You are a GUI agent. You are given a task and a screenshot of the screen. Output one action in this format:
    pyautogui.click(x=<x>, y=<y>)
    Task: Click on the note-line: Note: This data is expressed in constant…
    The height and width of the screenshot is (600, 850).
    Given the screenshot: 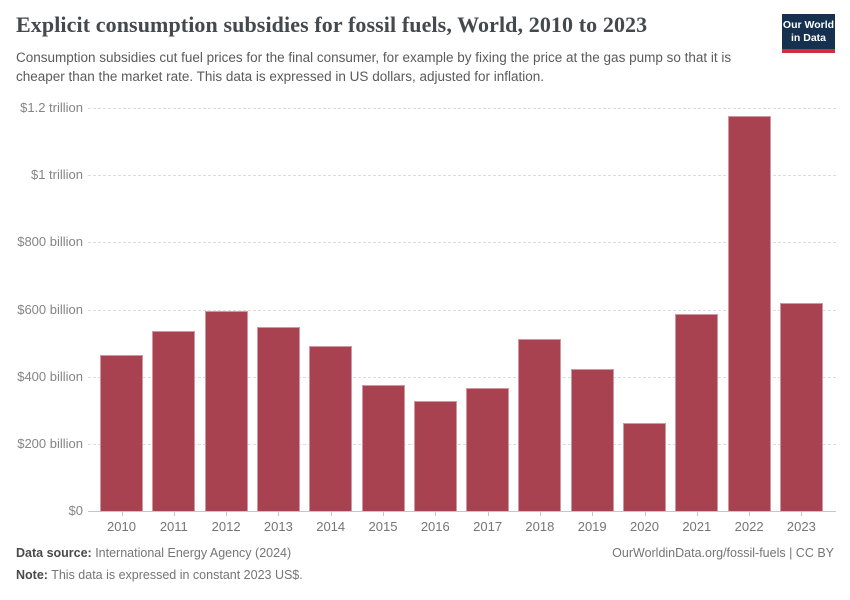 What is the action you would take?
    pyautogui.click(x=159, y=575)
    